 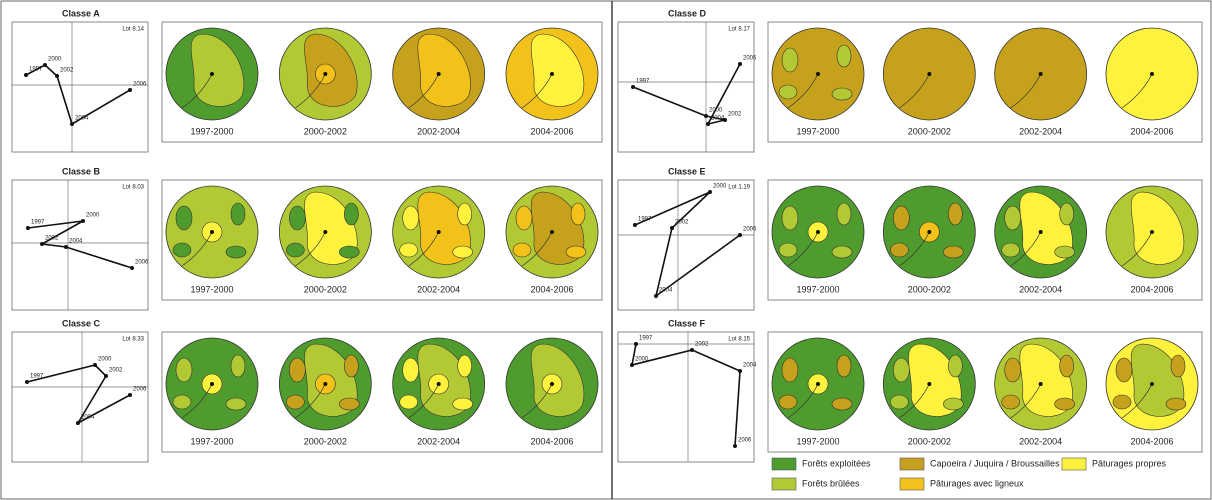 I want to click on lot-label: Lot 1.19, so click(x=739, y=188).